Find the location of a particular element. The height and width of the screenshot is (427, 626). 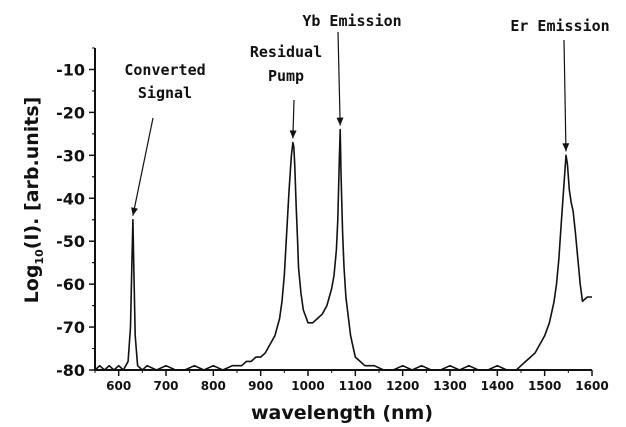

x-tick-label: 1100 is located at coordinates (355, 386).